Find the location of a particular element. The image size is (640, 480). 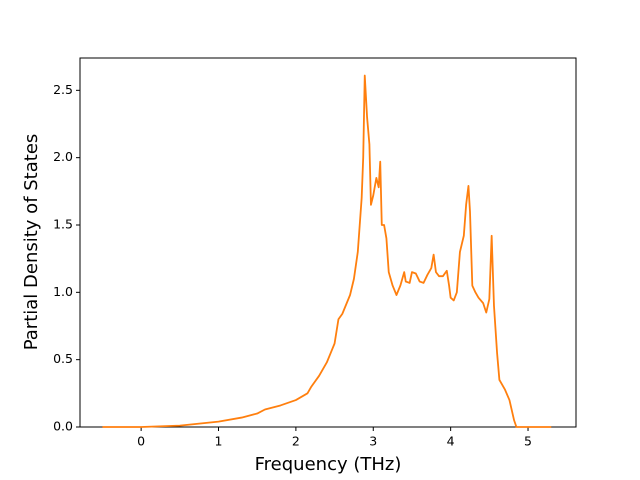

x-tick-label: 2 is located at coordinates (296, 441).